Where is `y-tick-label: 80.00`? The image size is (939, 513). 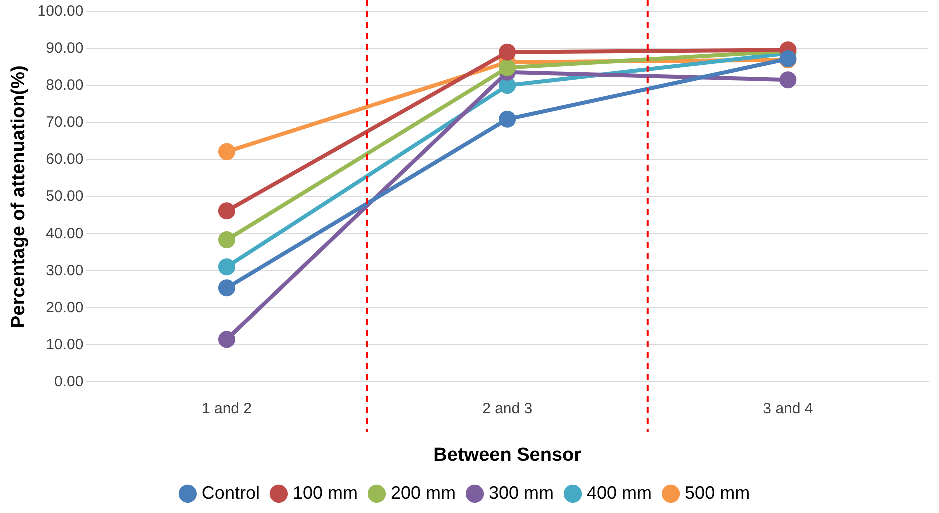 y-tick-label: 80.00 is located at coordinates (65, 85).